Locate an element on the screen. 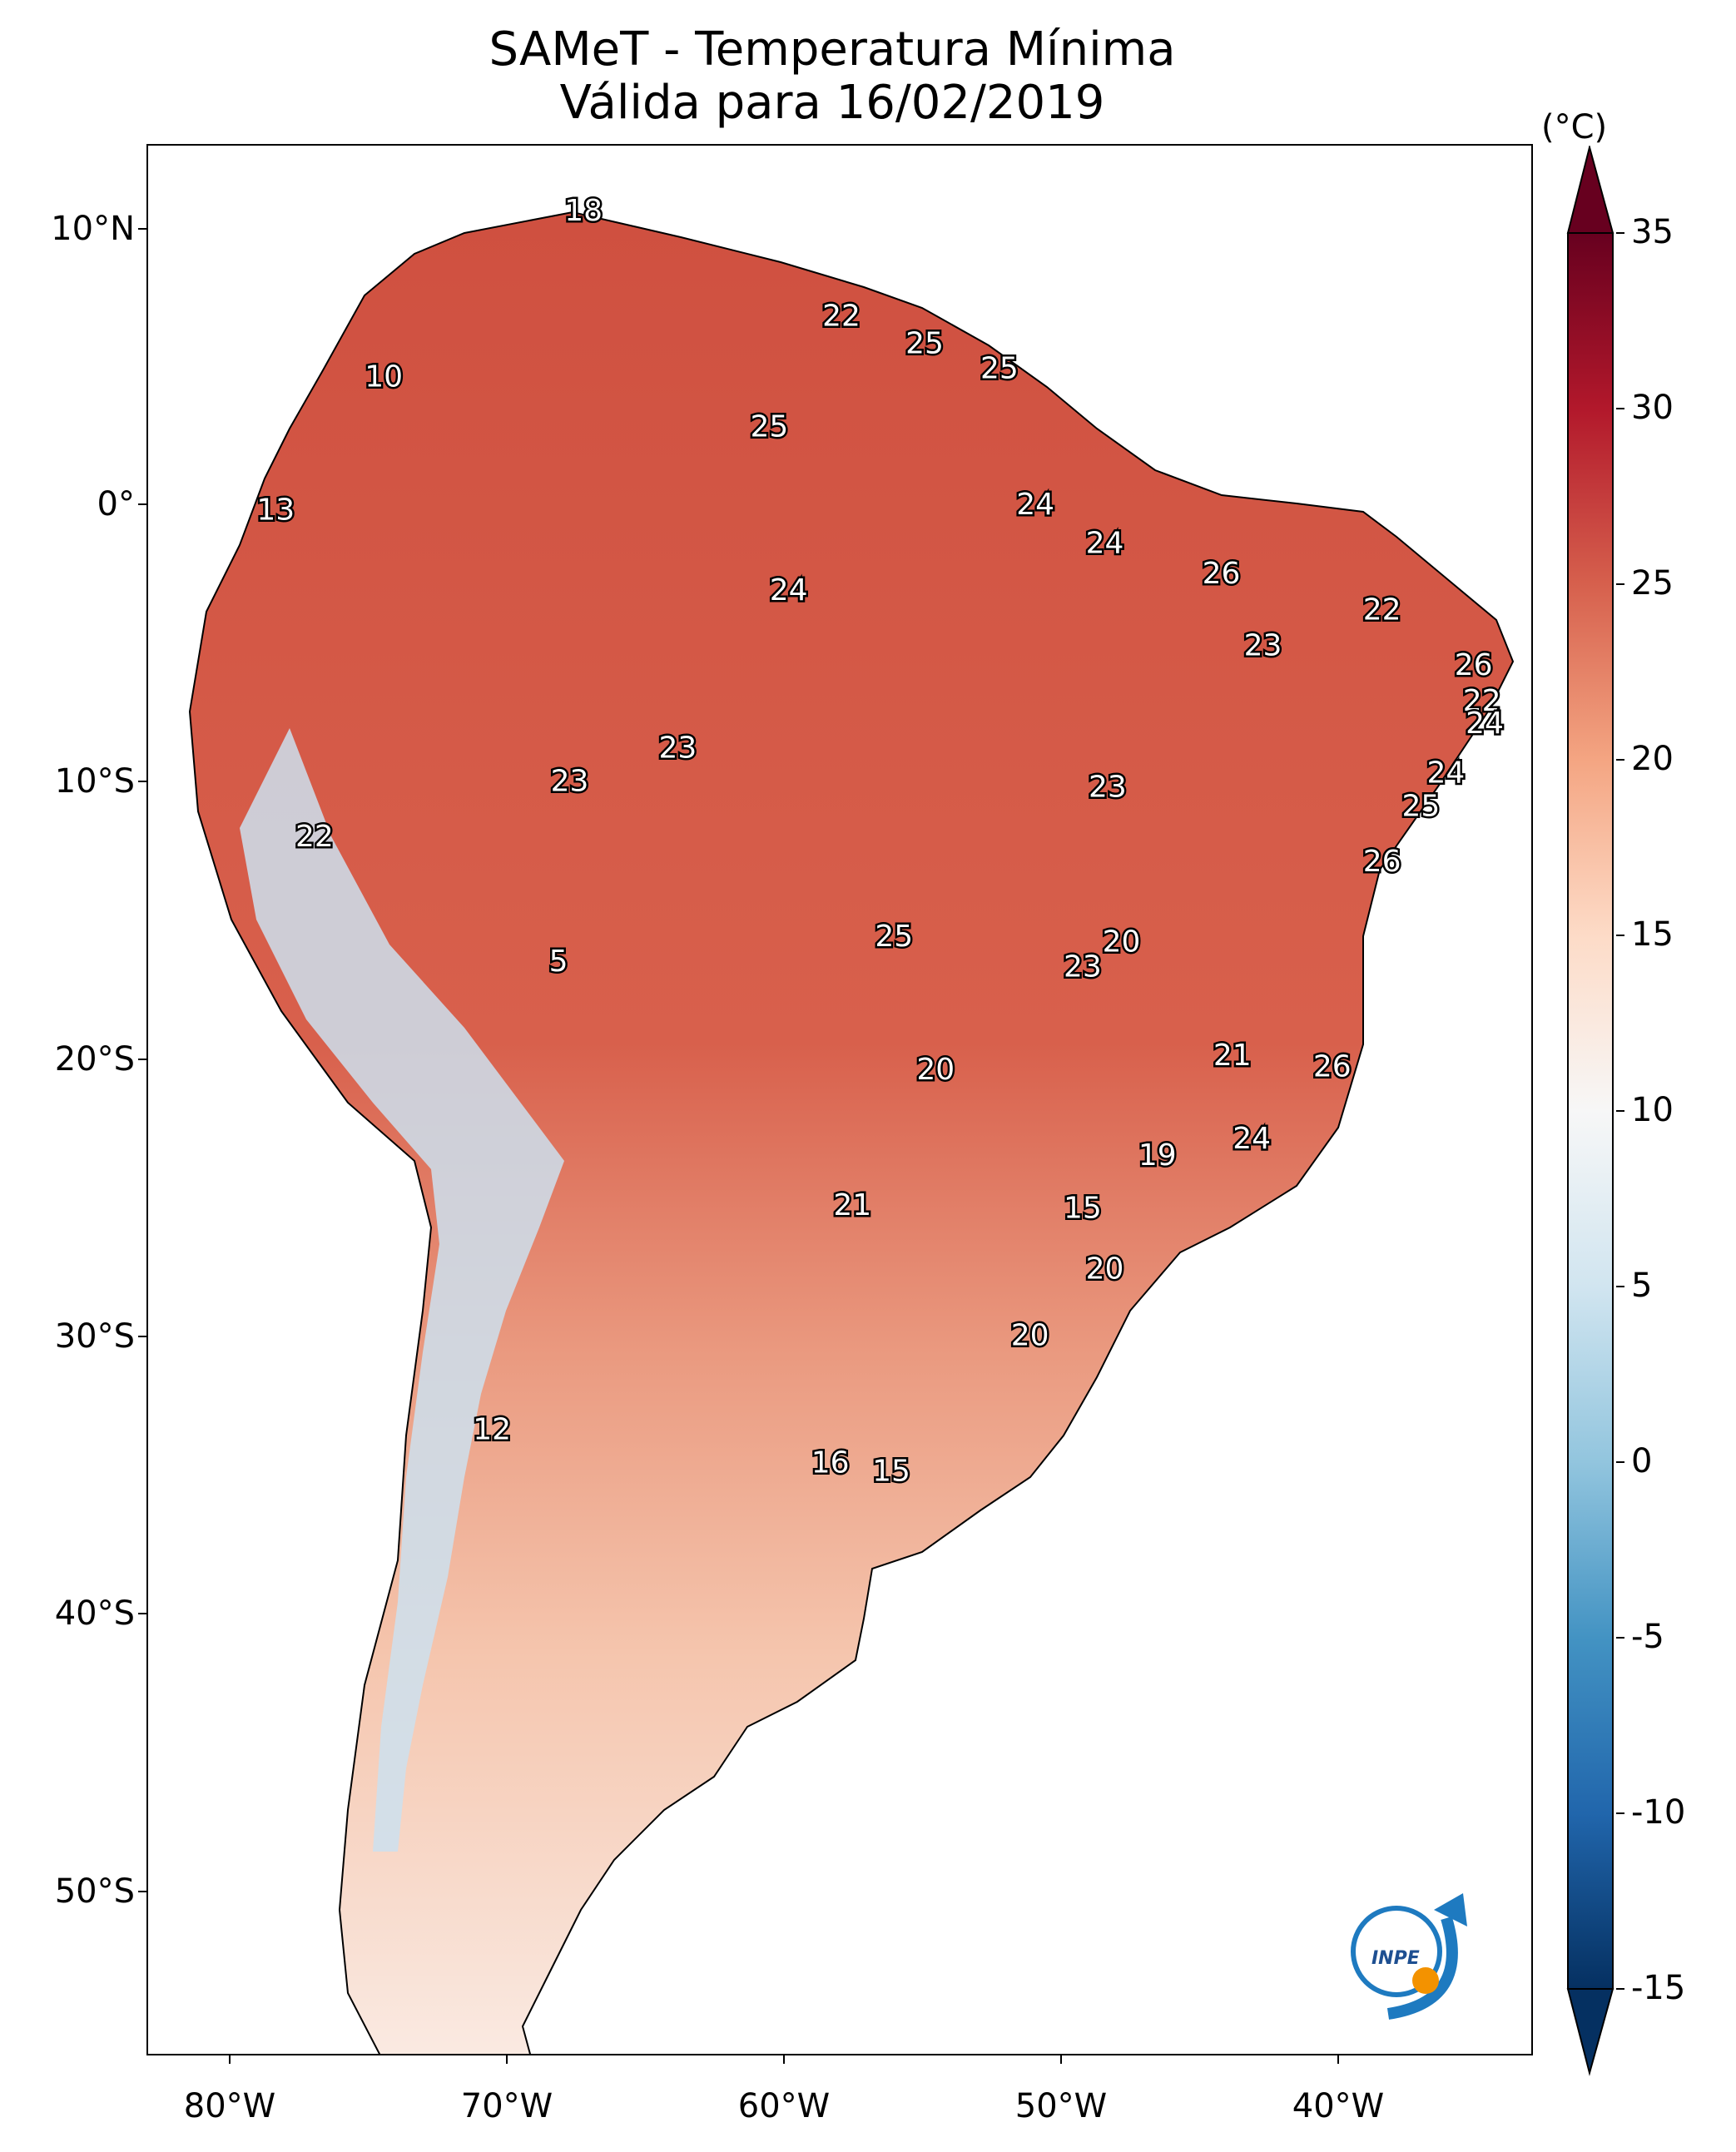 The image size is (1736, 2152). colorbar-extend-max is located at coordinates (1590, 190).